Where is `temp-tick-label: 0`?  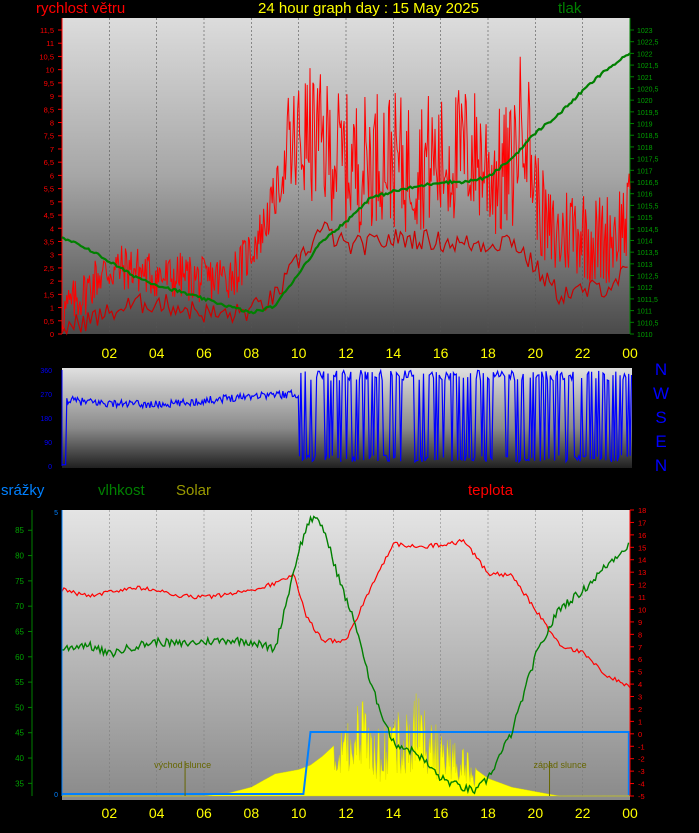 temp-tick-label: 0 is located at coordinates (640, 734).